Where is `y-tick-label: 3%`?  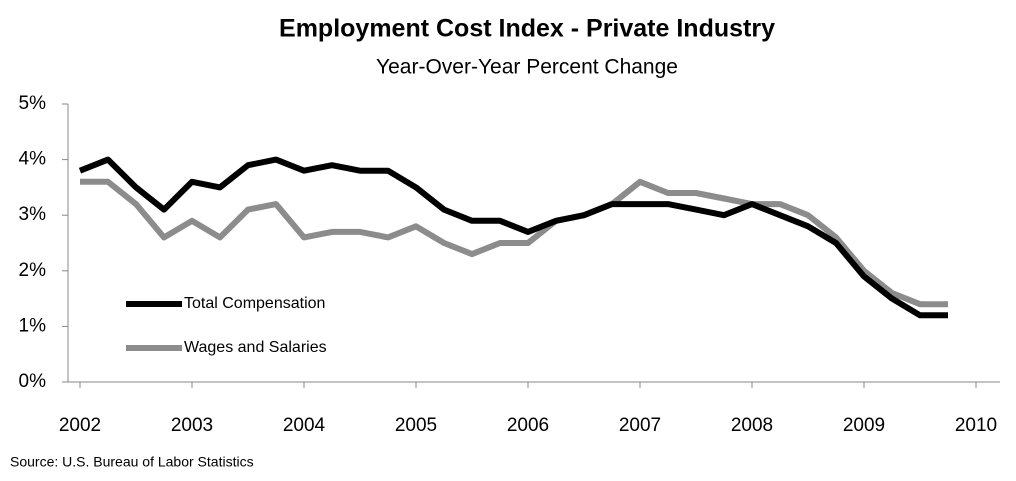 y-tick-label: 3% is located at coordinates (33, 214).